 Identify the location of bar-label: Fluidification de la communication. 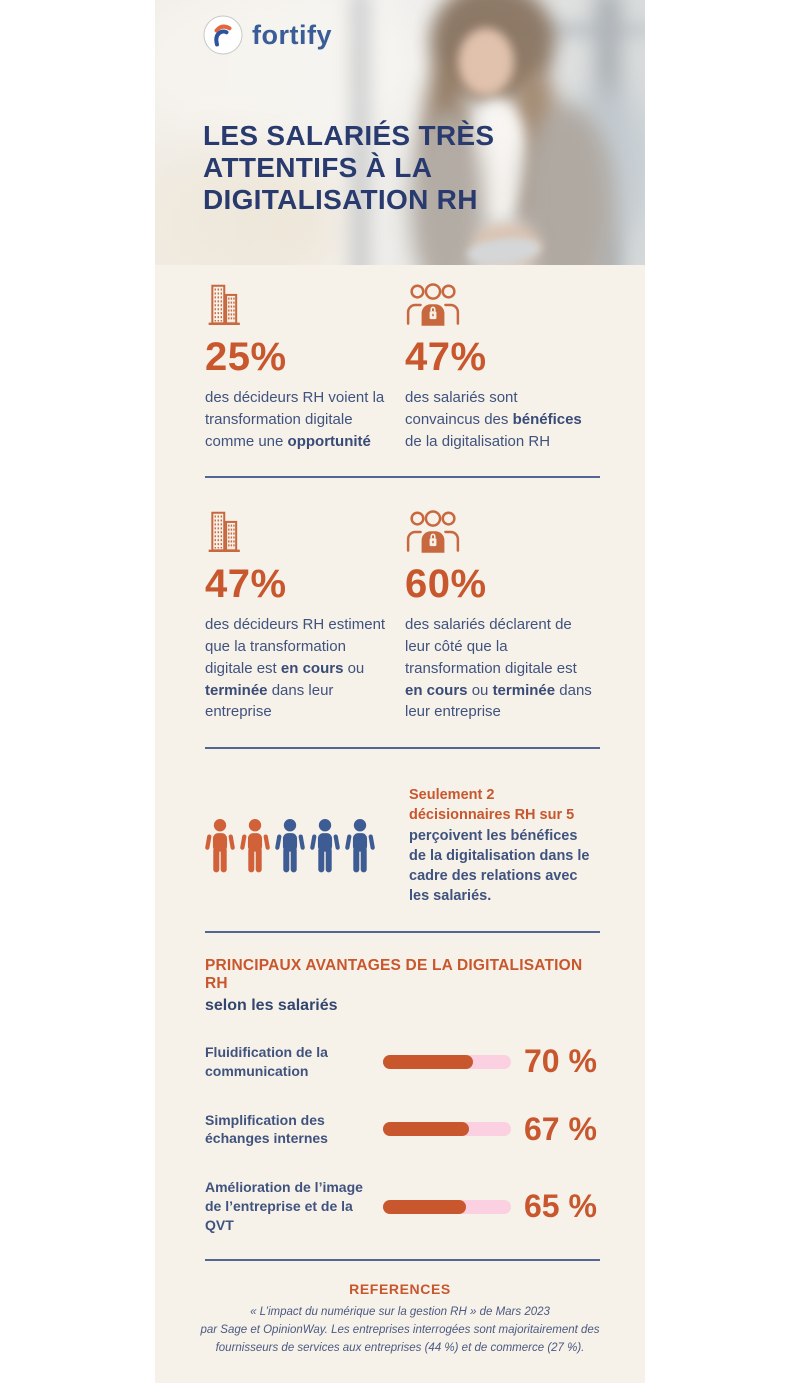
(266, 1061).